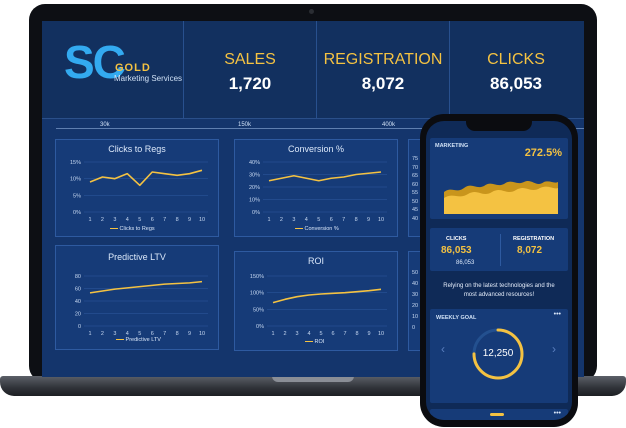  Describe the element at coordinates (137, 149) in the screenshot. I see `chart-title: Clicks to Regs` at that location.